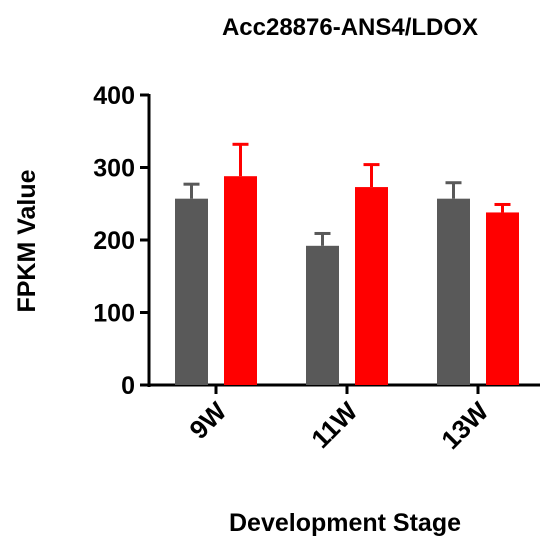  I want to click on x-tick-label-13W: 13W, so click(464, 425).